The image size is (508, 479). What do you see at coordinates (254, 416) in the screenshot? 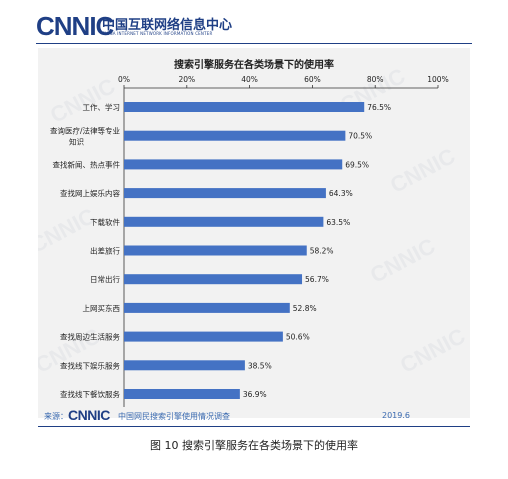
I see `chart-footer: 来源： CNNIC 中国网民搜索引擎使用情况调查 2019.6` at bounding box center [254, 416].